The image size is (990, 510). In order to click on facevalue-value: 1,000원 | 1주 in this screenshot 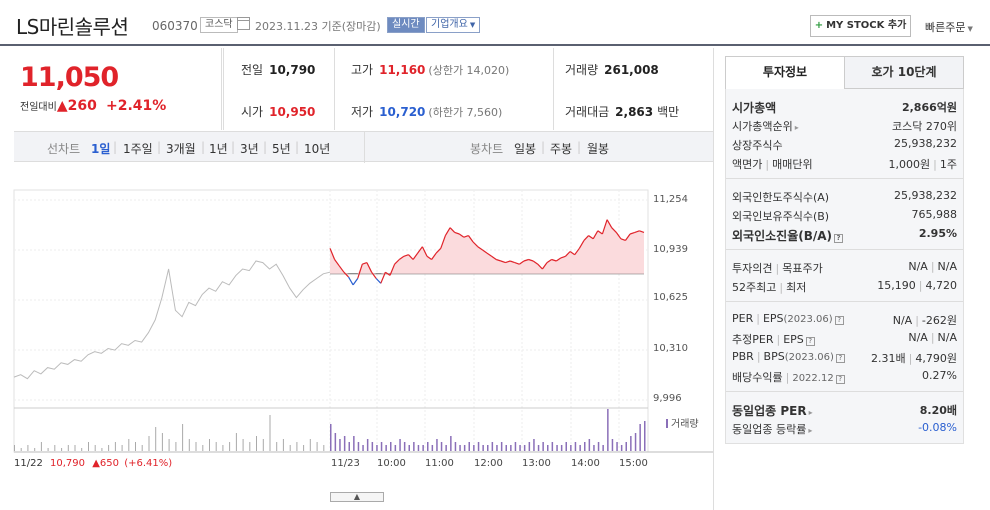, I will do `click(922, 164)`.